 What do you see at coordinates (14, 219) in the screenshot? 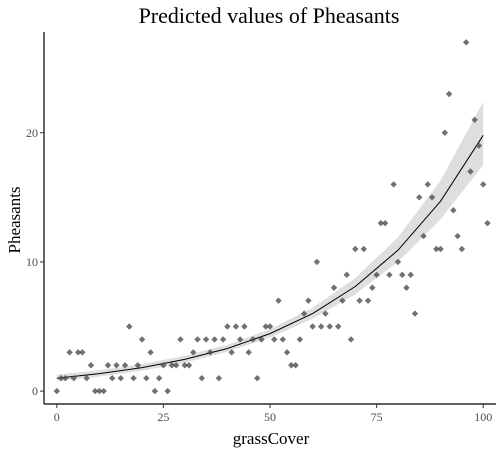
I see `y-axis-title: Pheasants` at bounding box center [14, 219].